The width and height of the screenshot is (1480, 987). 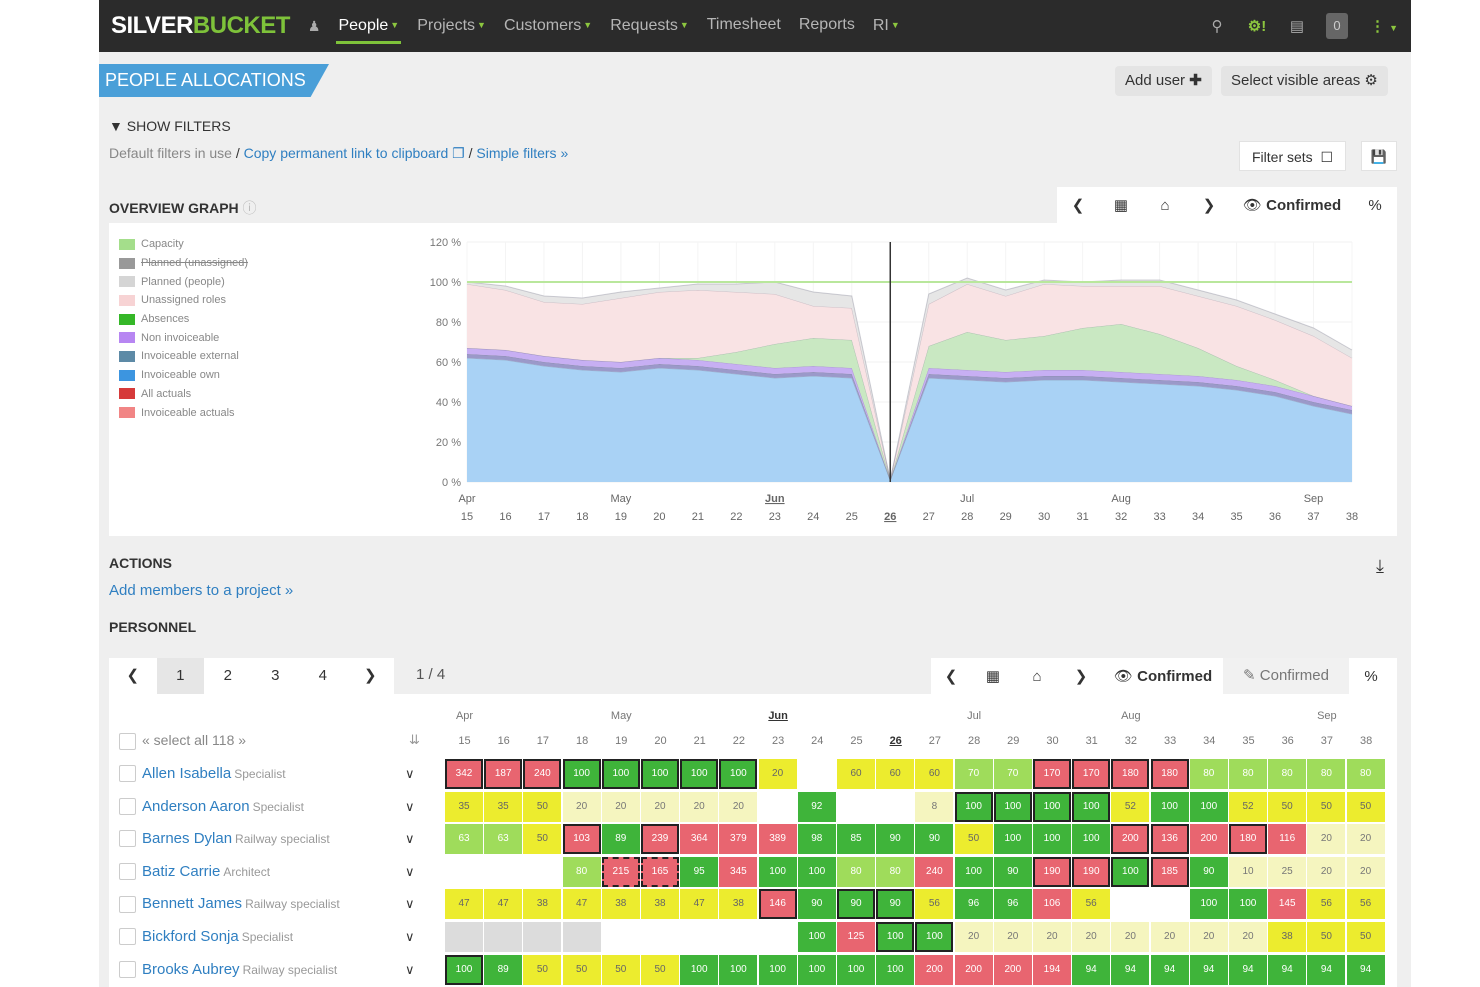 What do you see at coordinates (1052, 774) in the screenshot?
I see `allocation-cell: 170` at bounding box center [1052, 774].